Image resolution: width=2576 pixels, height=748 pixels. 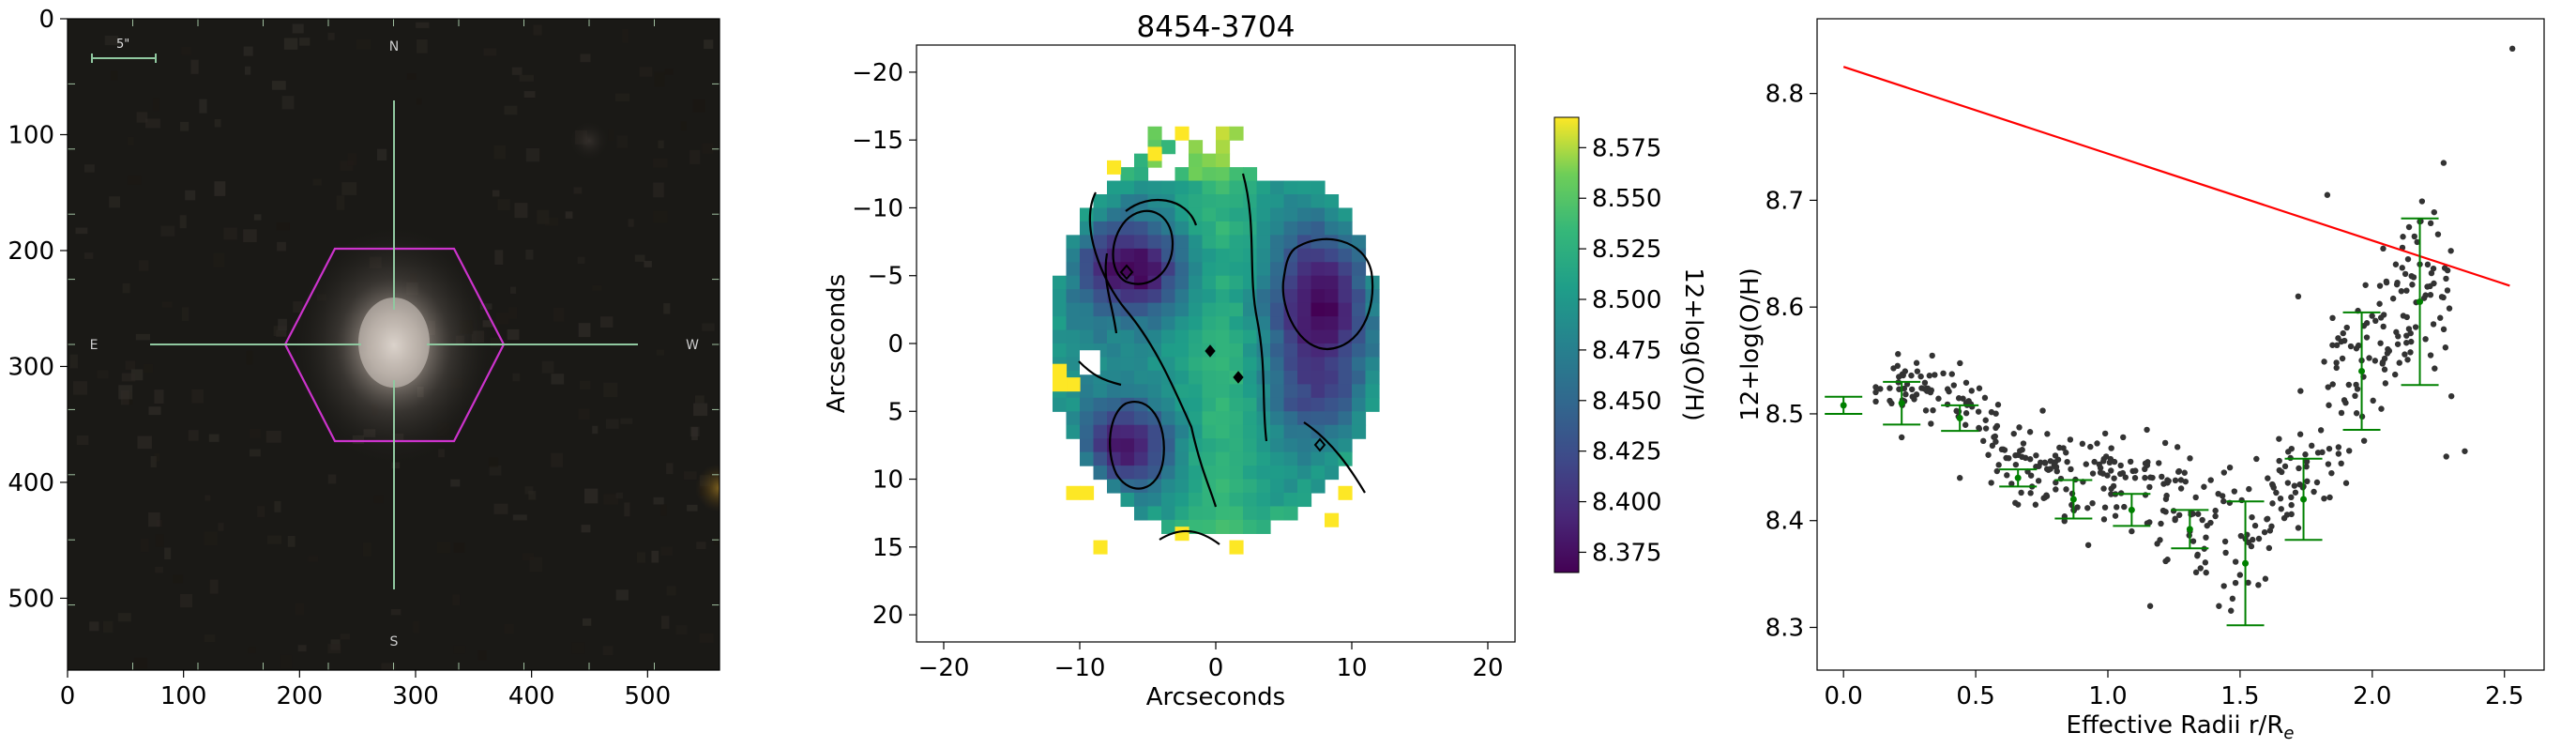 What do you see at coordinates (1626, 553) in the screenshot?
I see `colorbar-tick-label: 8.375` at bounding box center [1626, 553].